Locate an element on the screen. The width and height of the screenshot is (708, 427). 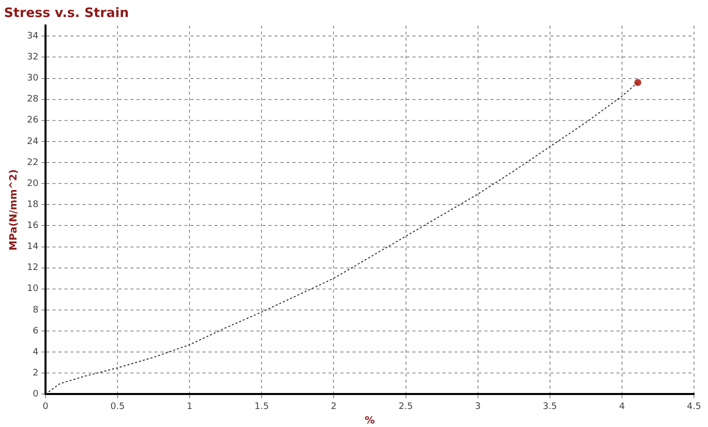
y-tick-label: 0 is located at coordinates (35, 395).